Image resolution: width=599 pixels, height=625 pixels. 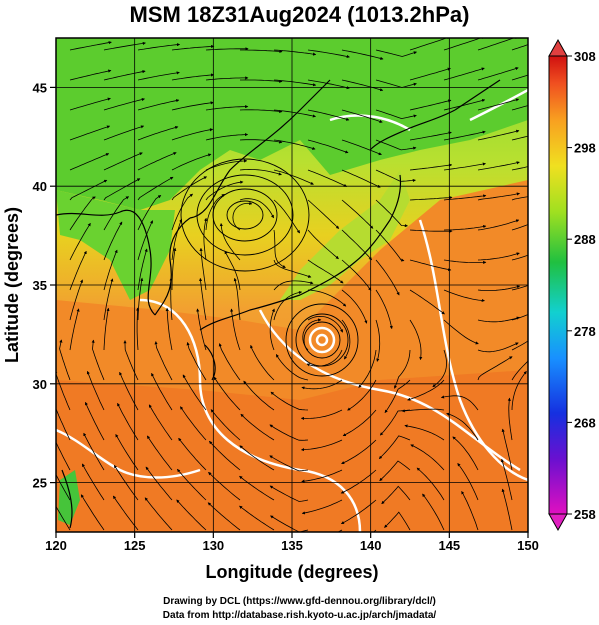 What do you see at coordinates (44, 285) in the screenshot?
I see `y-axis: 25 30 35 40 45` at bounding box center [44, 285].